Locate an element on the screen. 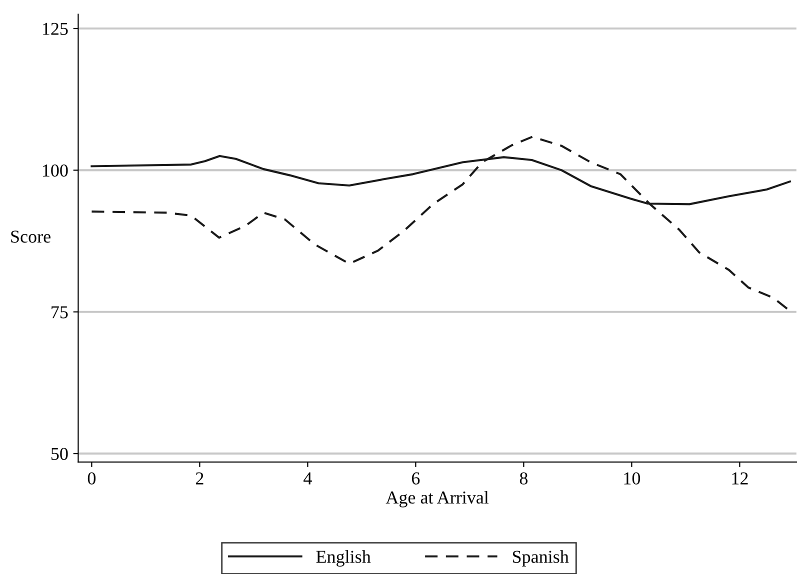  y-axis-title: Score is located at coordinates (30, 236).